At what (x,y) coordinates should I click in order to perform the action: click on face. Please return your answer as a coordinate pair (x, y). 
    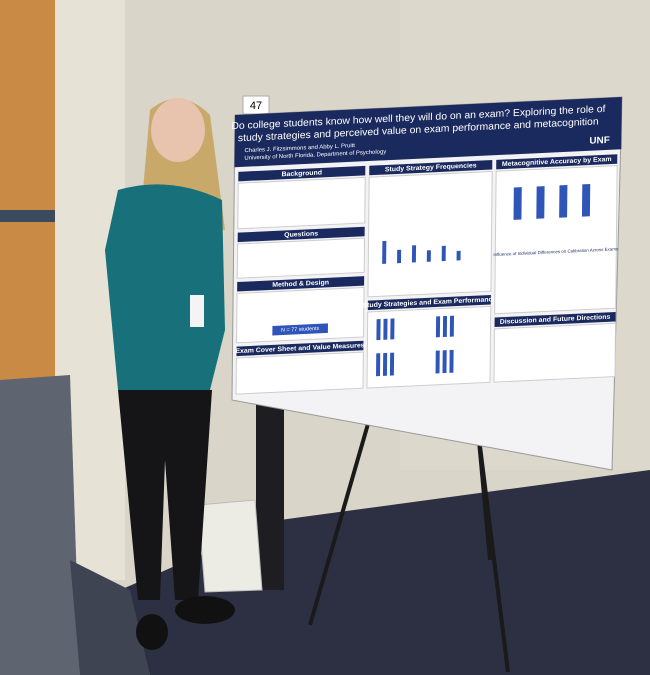
    Looking at the image, I should click on (178, 130).